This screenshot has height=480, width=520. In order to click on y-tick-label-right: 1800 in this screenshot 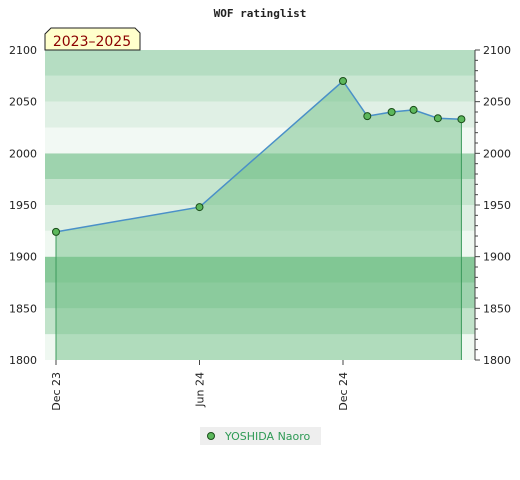, I will do `click(497, 360)`.